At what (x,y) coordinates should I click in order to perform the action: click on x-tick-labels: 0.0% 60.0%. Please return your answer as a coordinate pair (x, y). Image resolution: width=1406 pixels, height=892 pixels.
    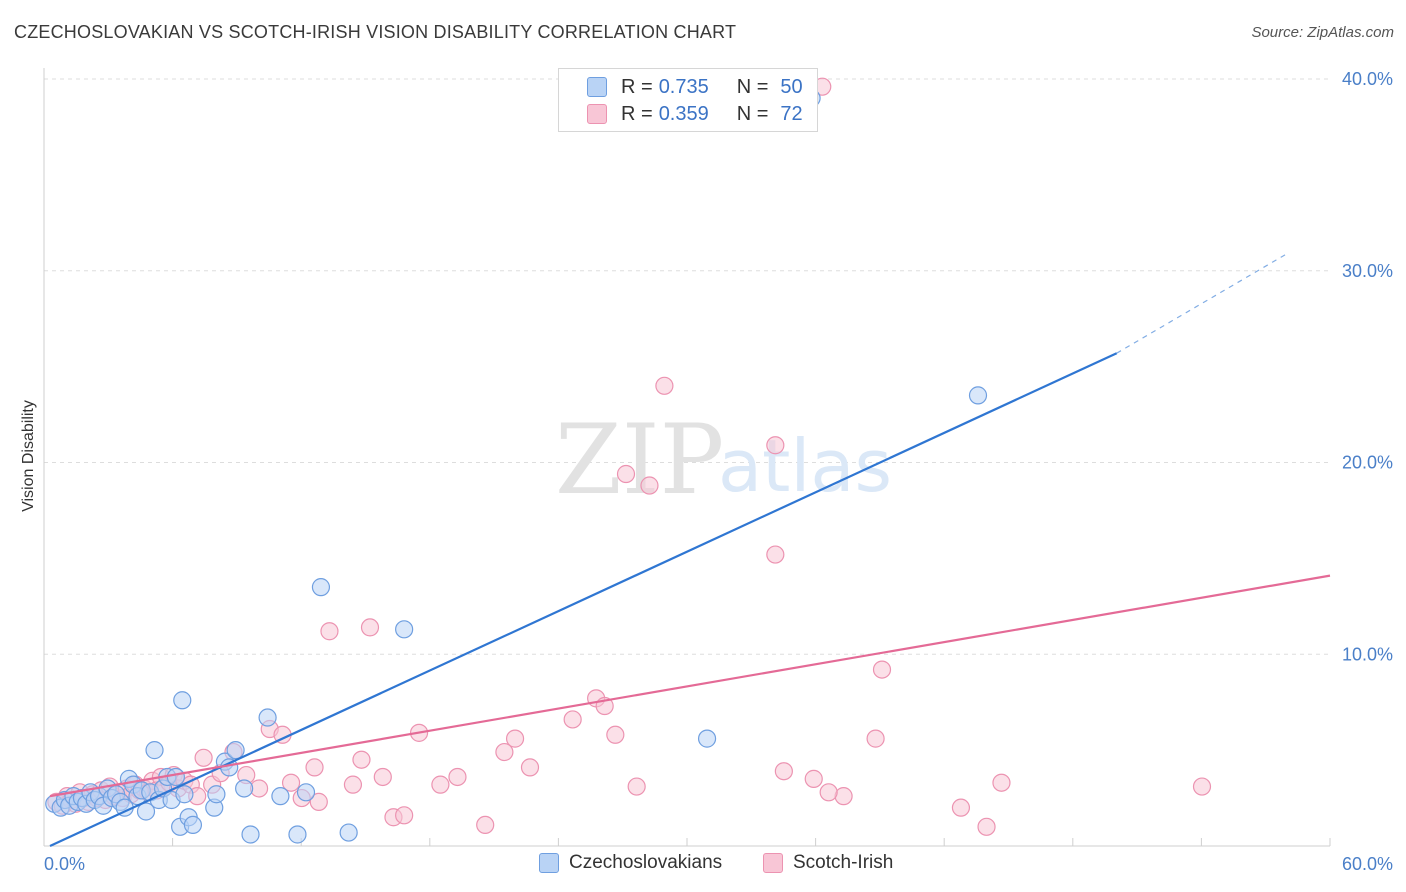
    Looking at the image, I should click on (718, 864).